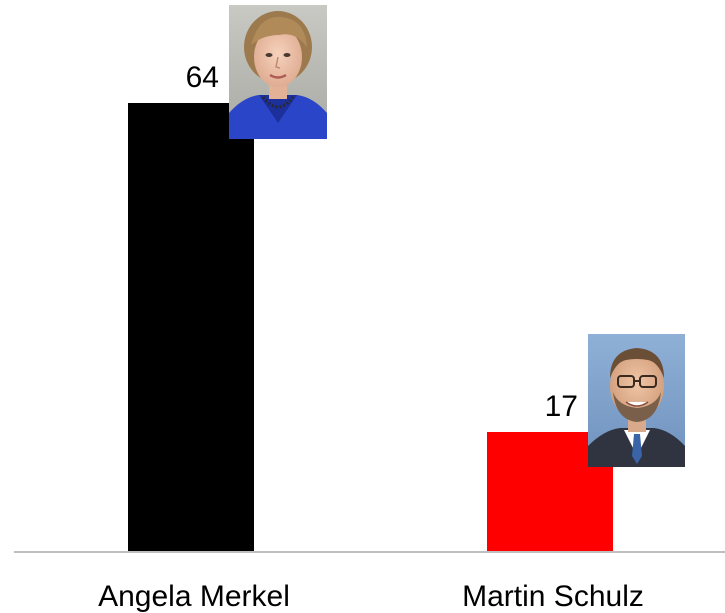 The width and height of the screenshot is (725, 613). Describe the element at coordinates (191, 327) in the screenshot. I see `bar-angela-merkel` at that location.